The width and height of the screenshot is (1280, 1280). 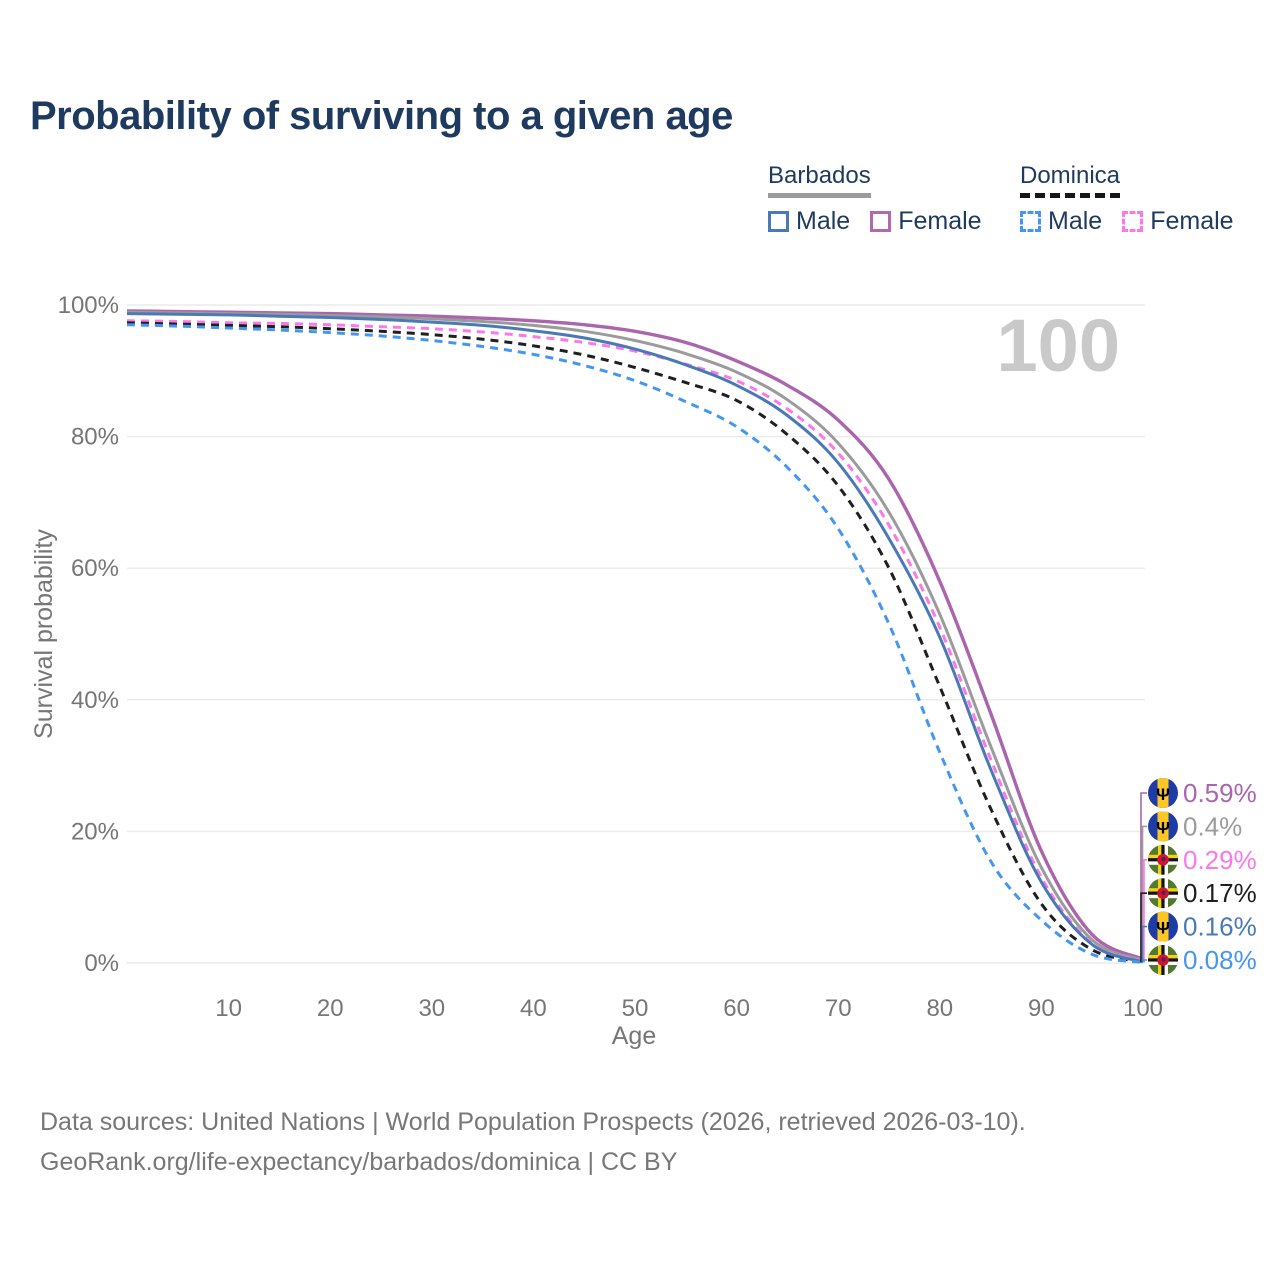 I want to click on y-tick-label: 60%, so click(x=95, y=568).